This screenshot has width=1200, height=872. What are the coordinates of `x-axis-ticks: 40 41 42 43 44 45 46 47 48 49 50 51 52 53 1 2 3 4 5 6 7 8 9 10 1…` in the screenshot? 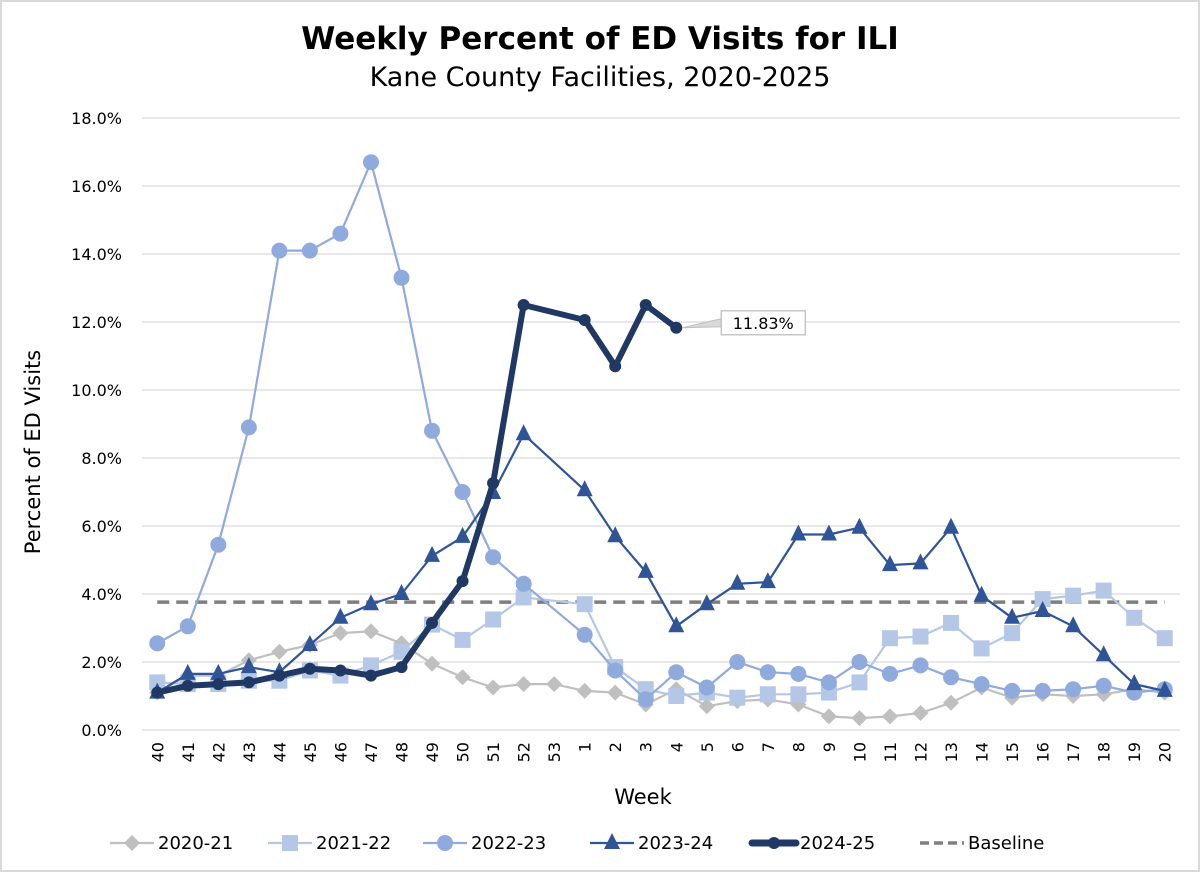 It's located at (661, 752).